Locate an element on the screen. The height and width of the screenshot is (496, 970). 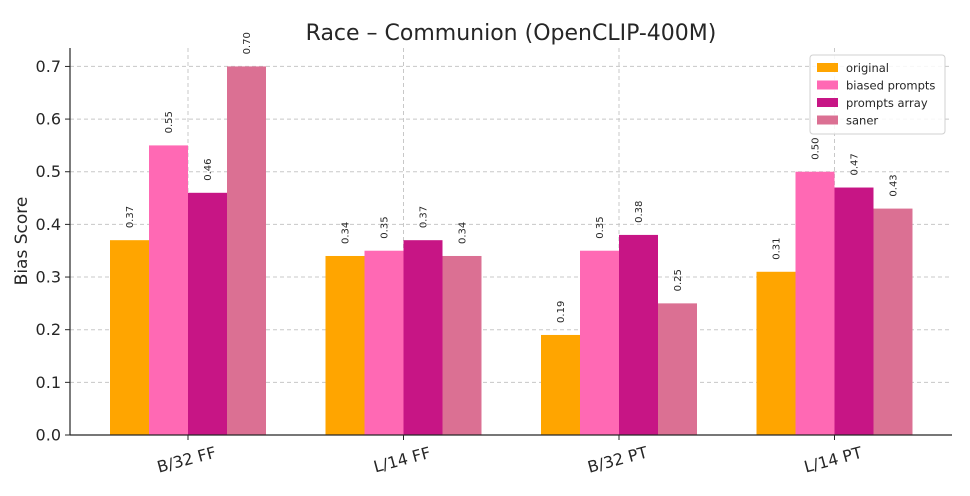
y-tick-label: 0.0 is located at coordinates (48, 435).